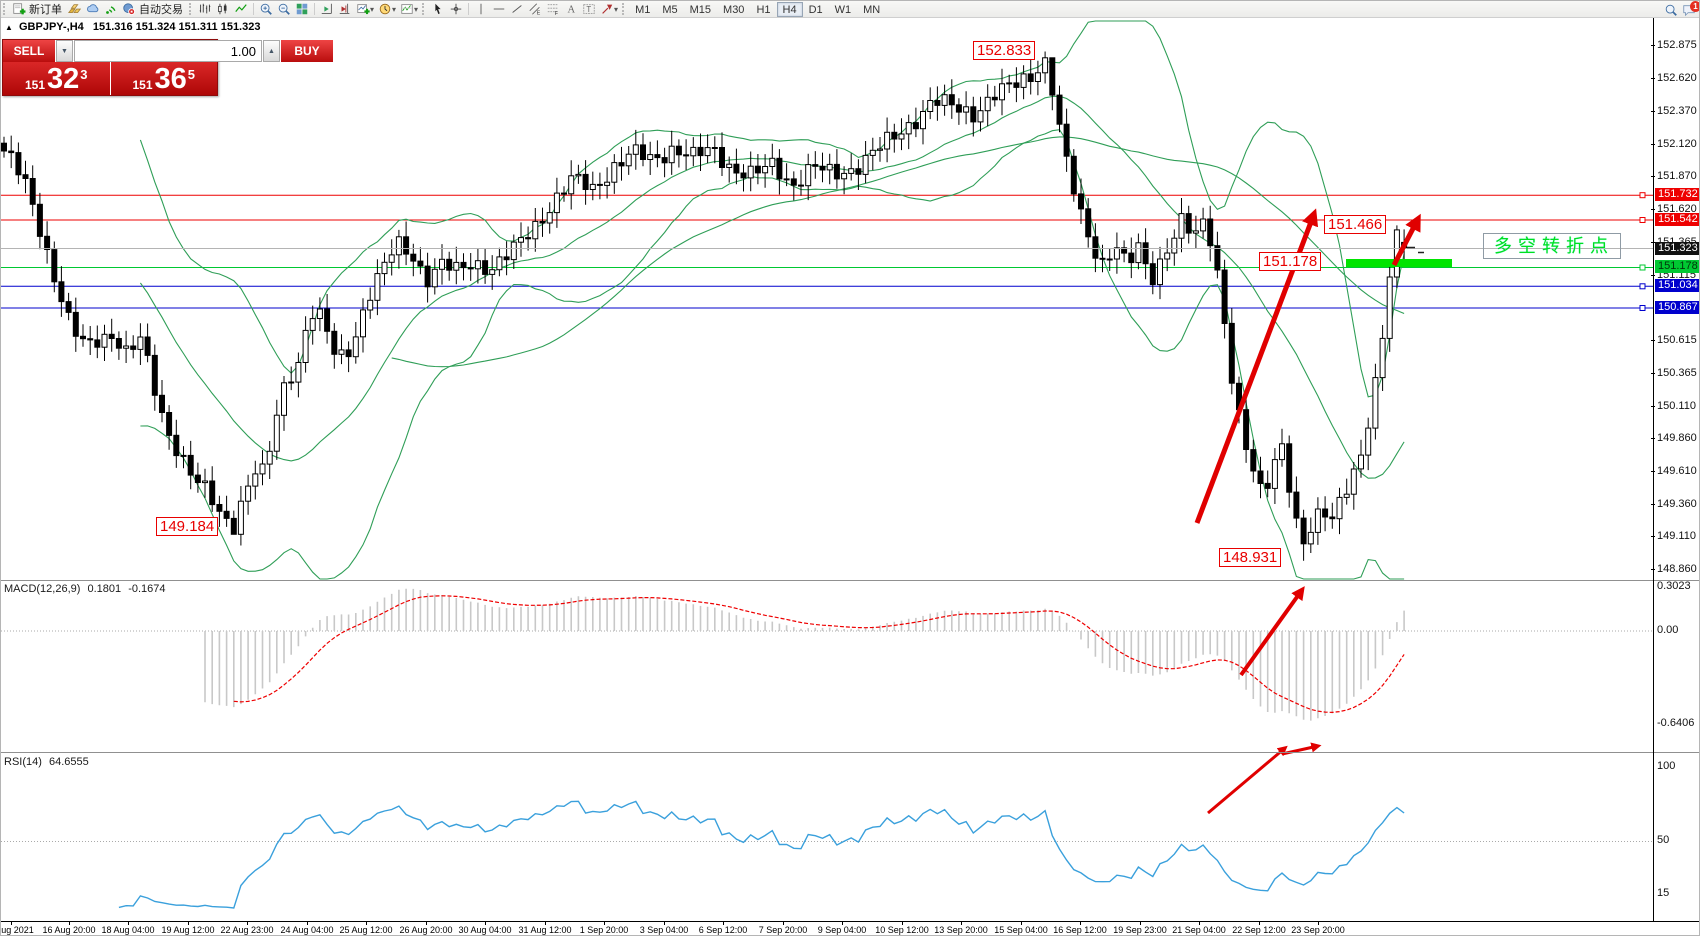  What do you see at coordinates (345, 9) in the screenshot?
I see `shift-end-icon` at bounding box center [345, 9].